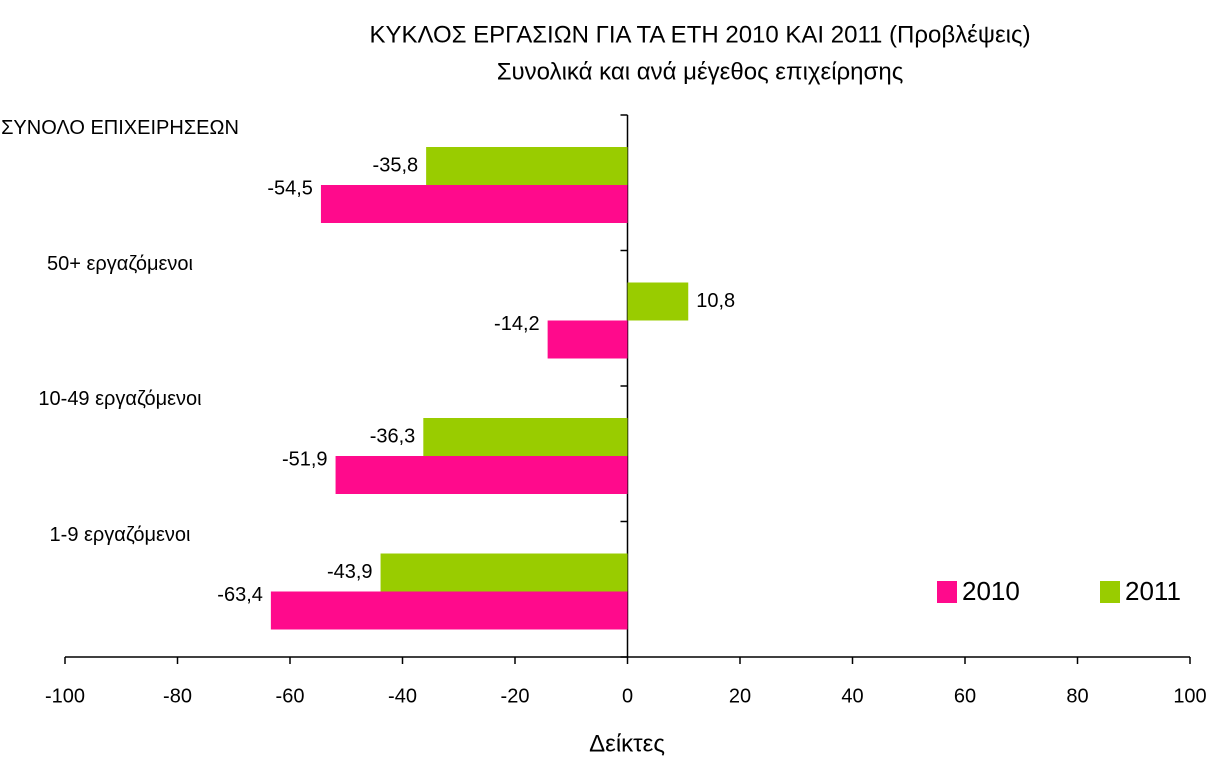 This screenshot has width=1214, height=761. What do you see at coordinates (65, 696) in the screenshot?
I see `x-tick-label: -100` at bounding box center [65, 696].